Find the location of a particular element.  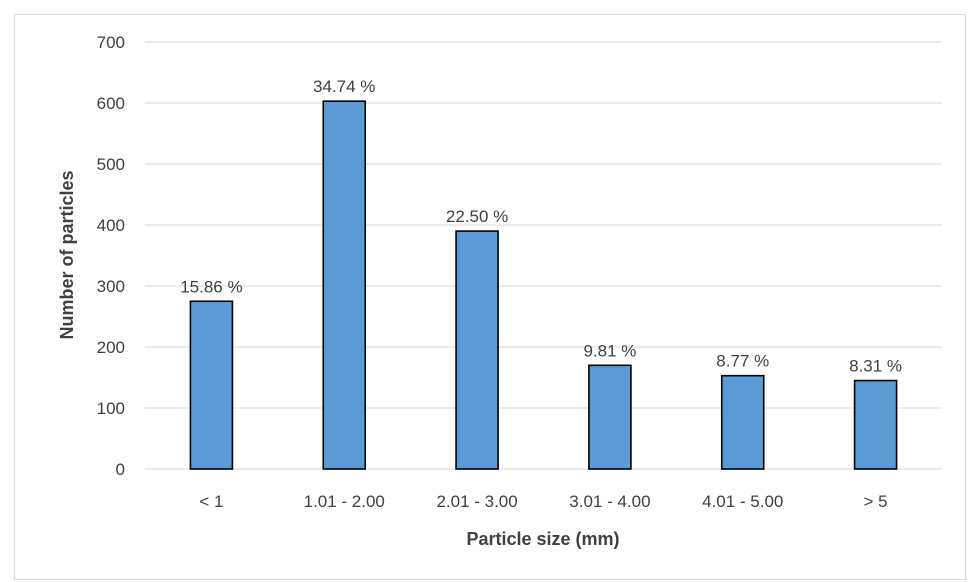

x-tick-label: 1.01 - 2.00 is located at coordinates (344, 501).